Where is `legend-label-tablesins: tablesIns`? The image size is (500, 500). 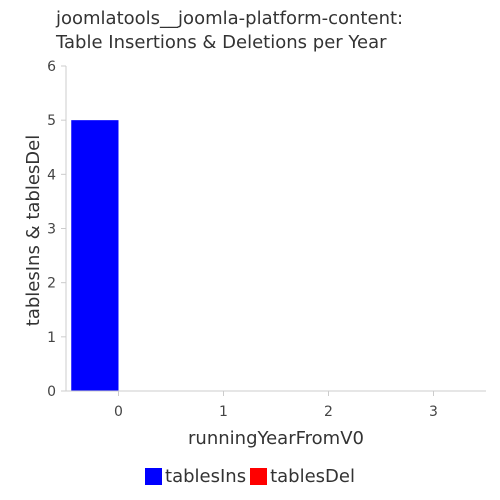
legend-label-tablesins: tablesIns is located at coordinates (206, 476).